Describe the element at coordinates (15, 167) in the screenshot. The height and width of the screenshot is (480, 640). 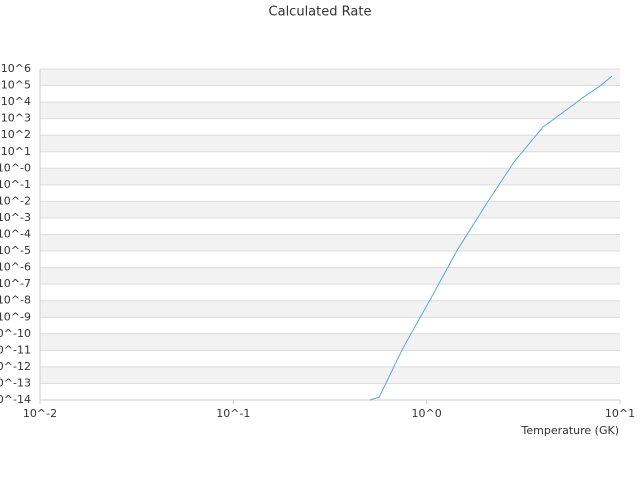
I see `y-tick-label: 10^-0` at that location.